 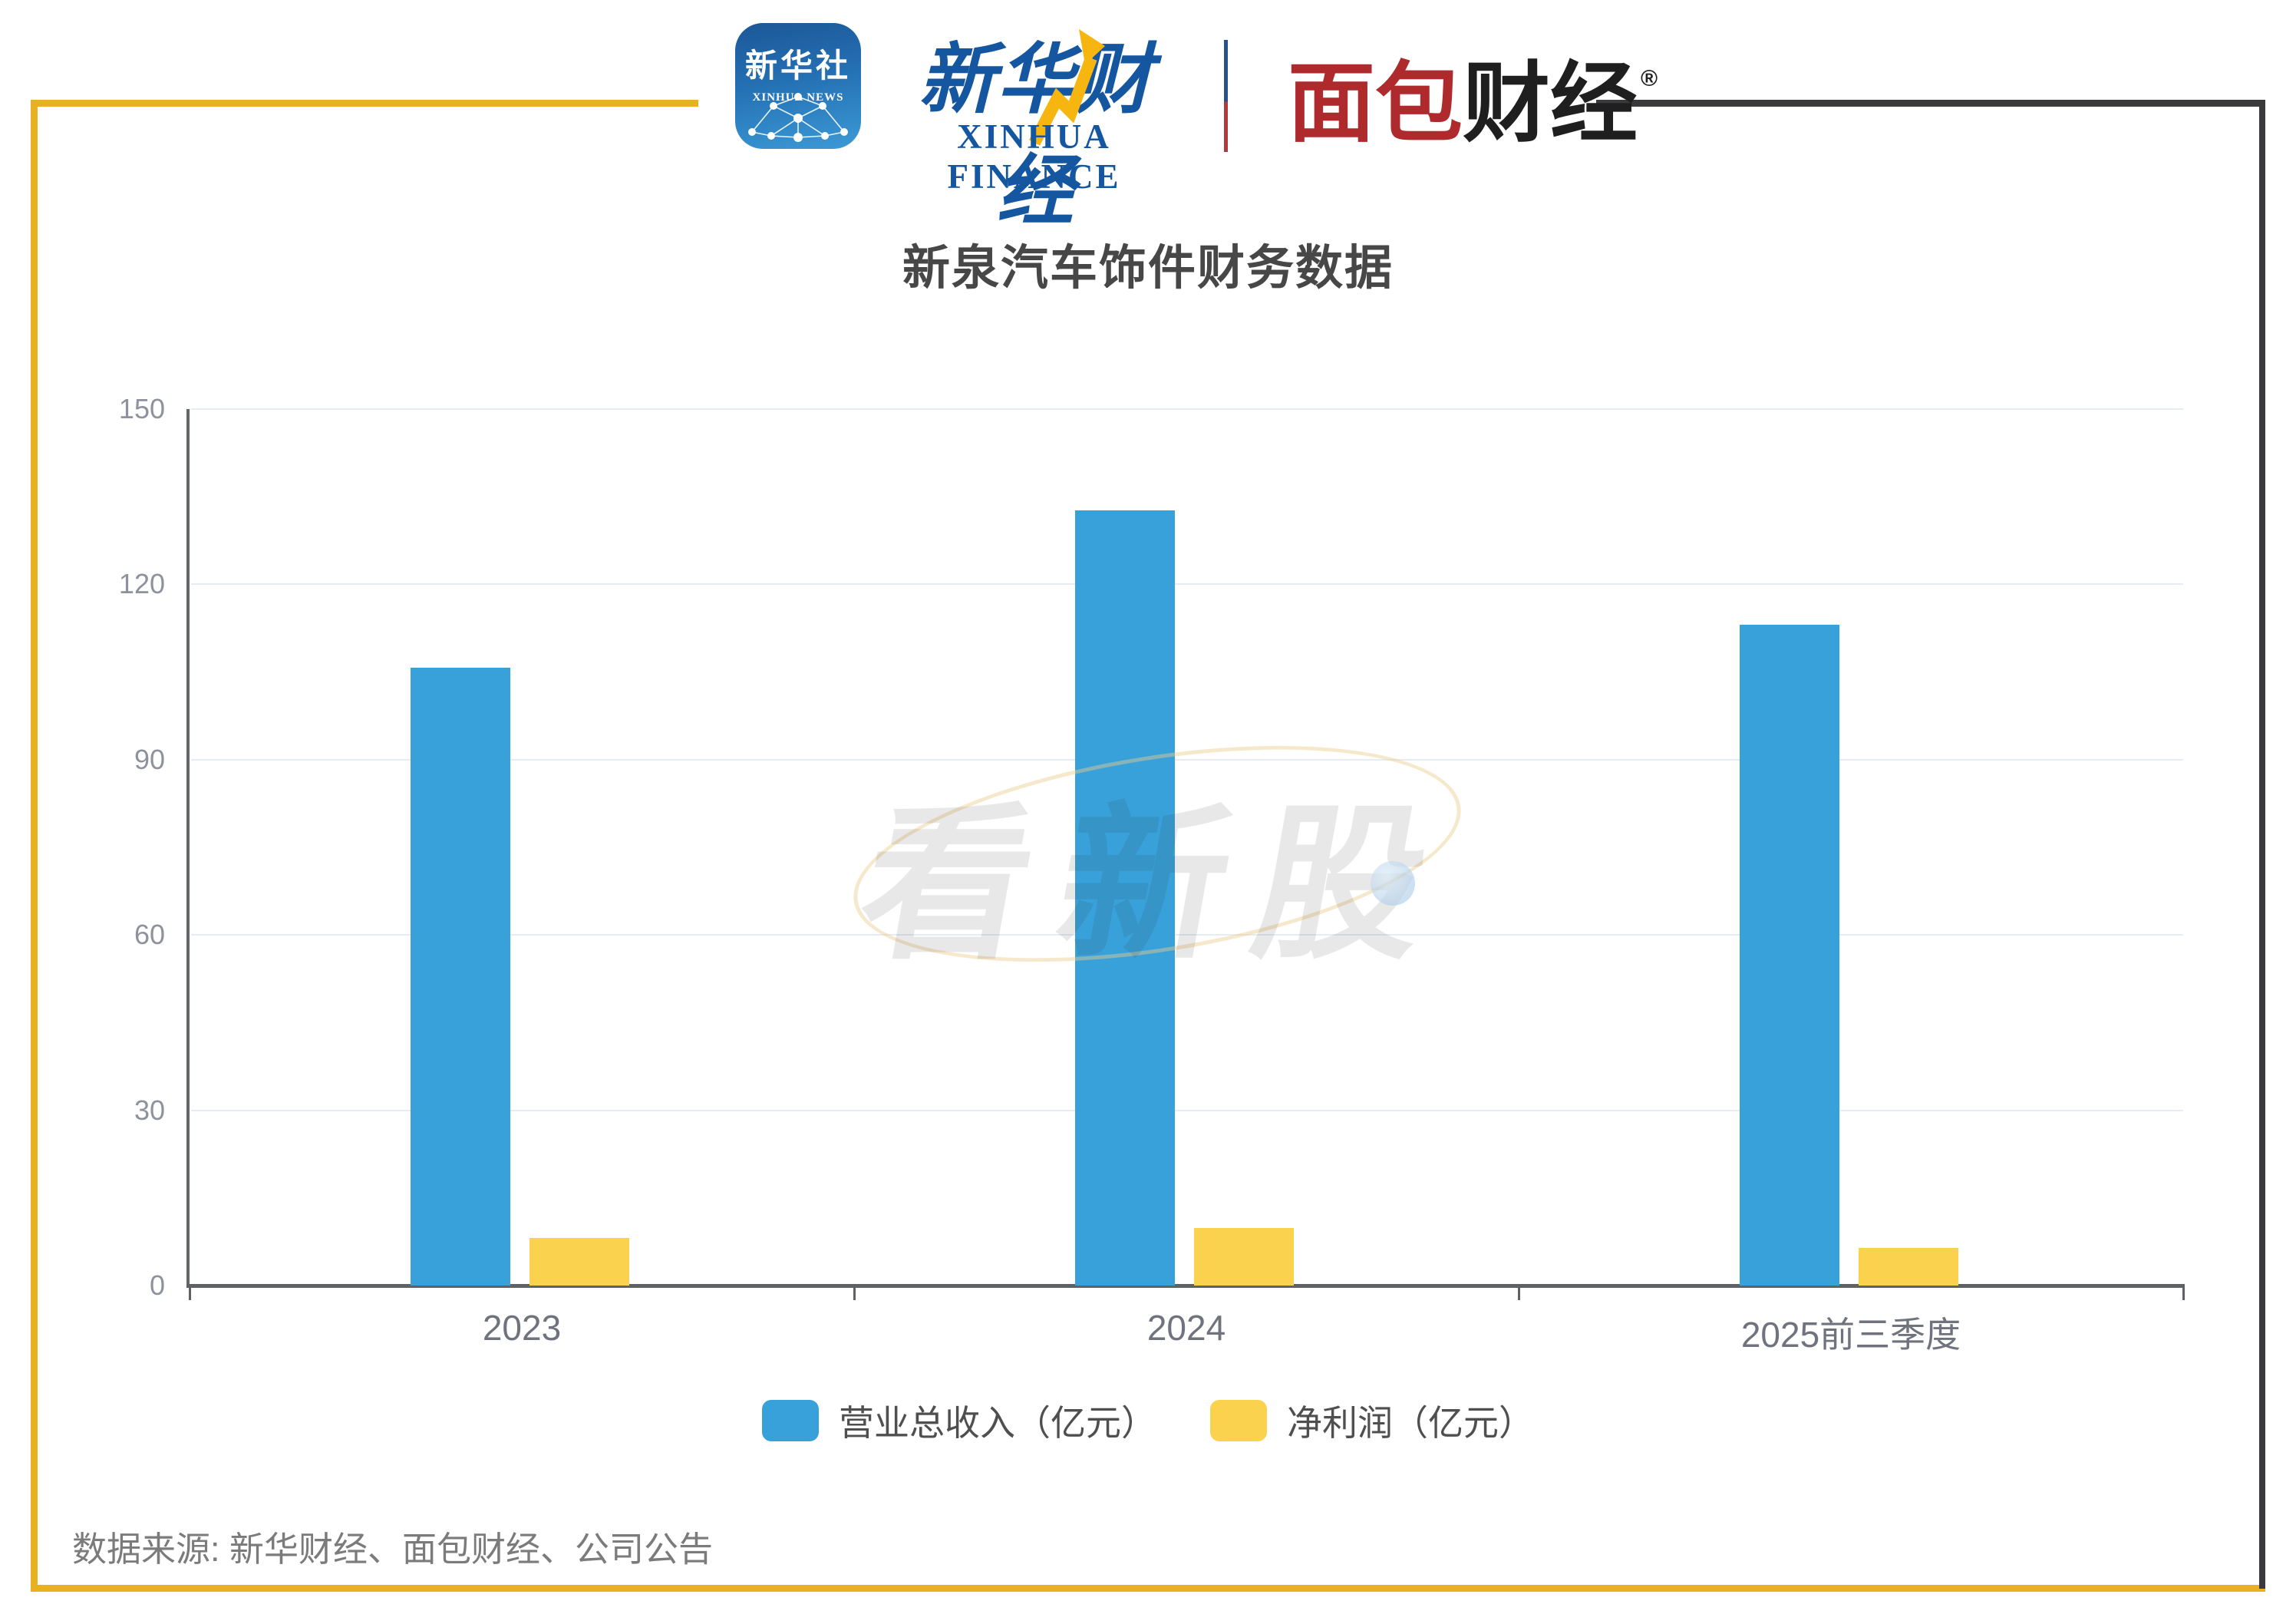 What do you see at coordinates (1393, 883) in the screenshot?
I see `watermark-globe-icon` at bounding box center [1393, 883].